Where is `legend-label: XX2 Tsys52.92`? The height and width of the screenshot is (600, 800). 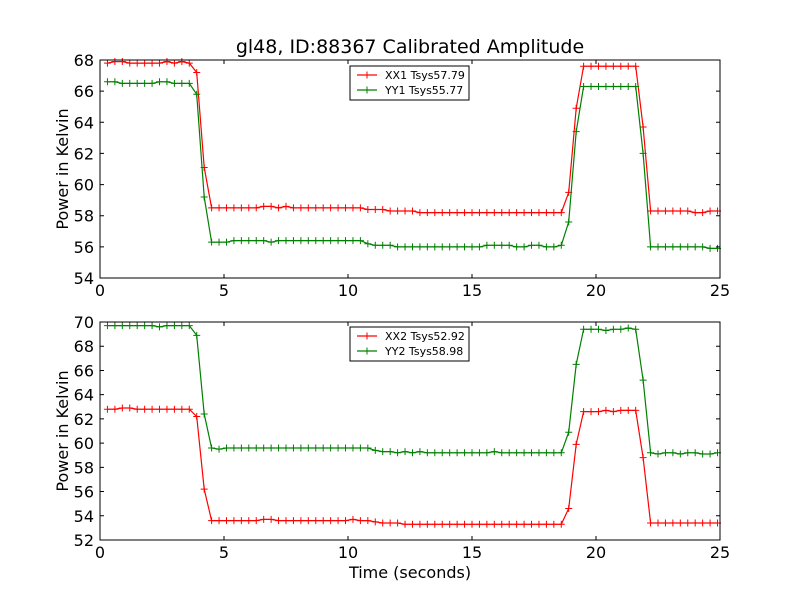 legend-label: XX2 Tsys52.92 is located at coordinates (425, 336).